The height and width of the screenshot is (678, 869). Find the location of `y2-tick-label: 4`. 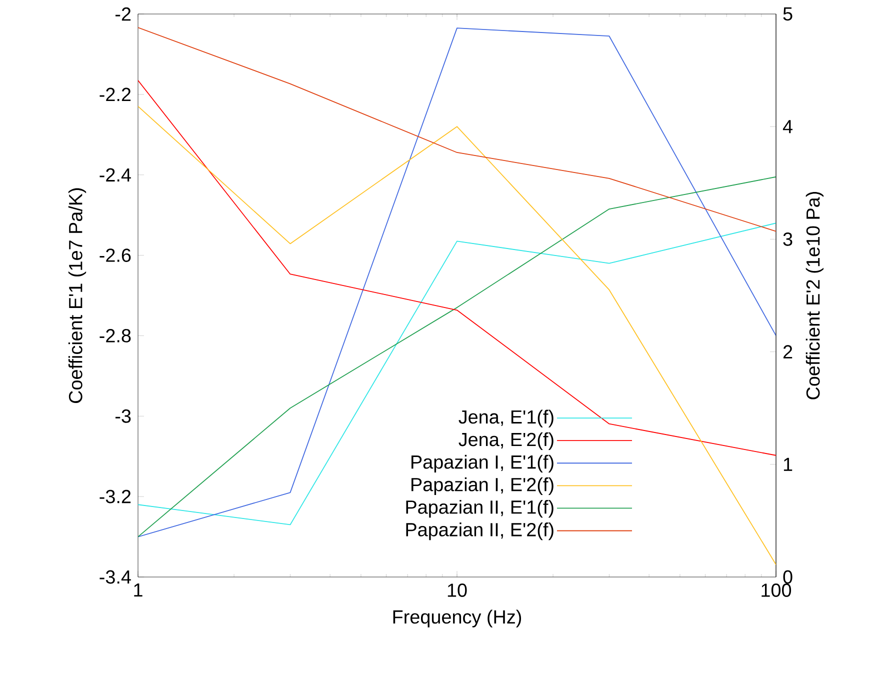

y2-tick-label: 4 is located at coordinates (787, 127).